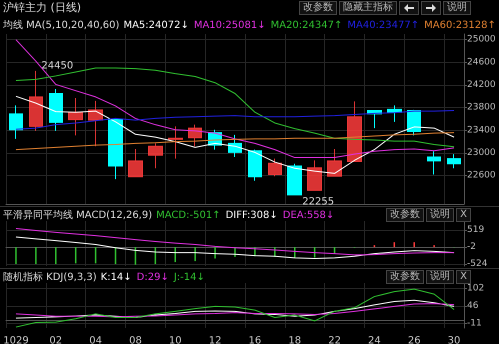  What do you see at coordinates (295, 340) in the screenshot?
I see `x-tick-label: 18` at bounding box center [295, 340].